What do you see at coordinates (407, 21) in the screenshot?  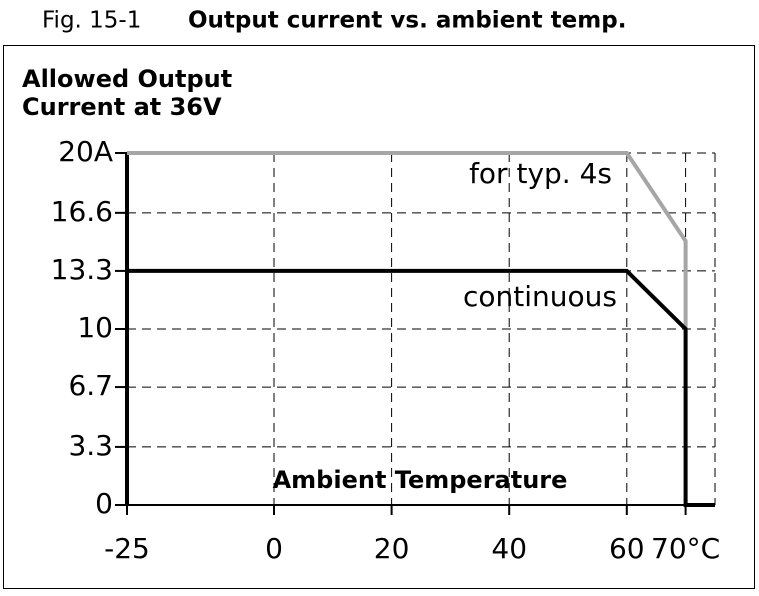 I see `chart-title: Output current vs. ambient temp.` at bounding box center [407, 21].